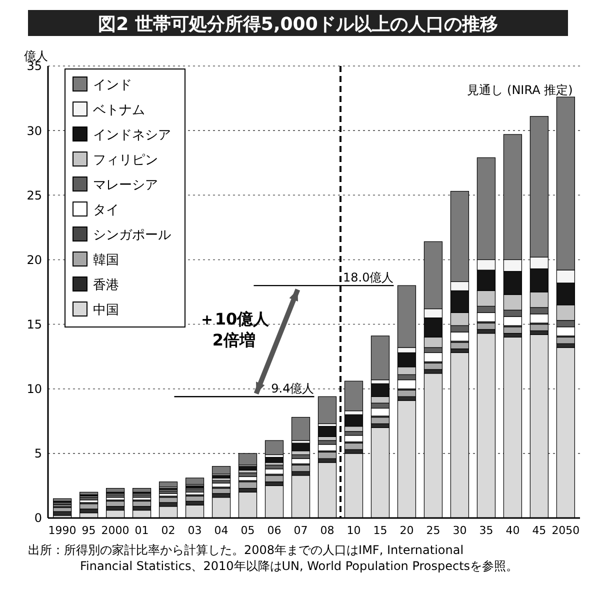 This screenshot has height=604, width=596. Describe the element at coordinates (36, 56) in the screenshot. I see `y-axis-title: 億人` at that location.